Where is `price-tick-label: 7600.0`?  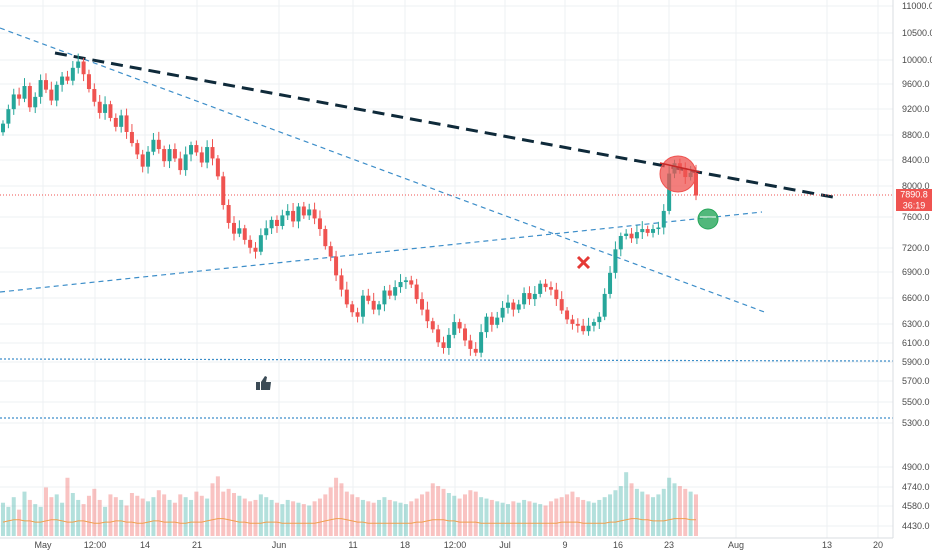 price-tick-label: 7600.0 is located at coordinates (916, 217).